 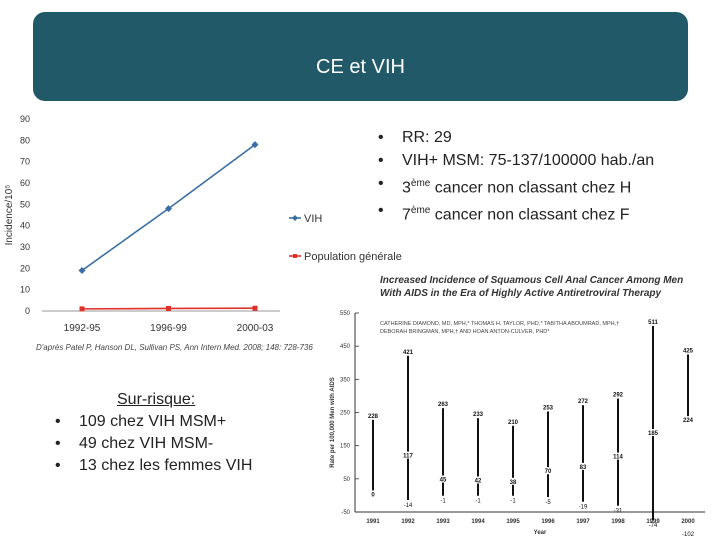 What do you see at coordinates (583, 508) in the screenshot?
I see `lower-label: -19` at bounding box center [583, 508].